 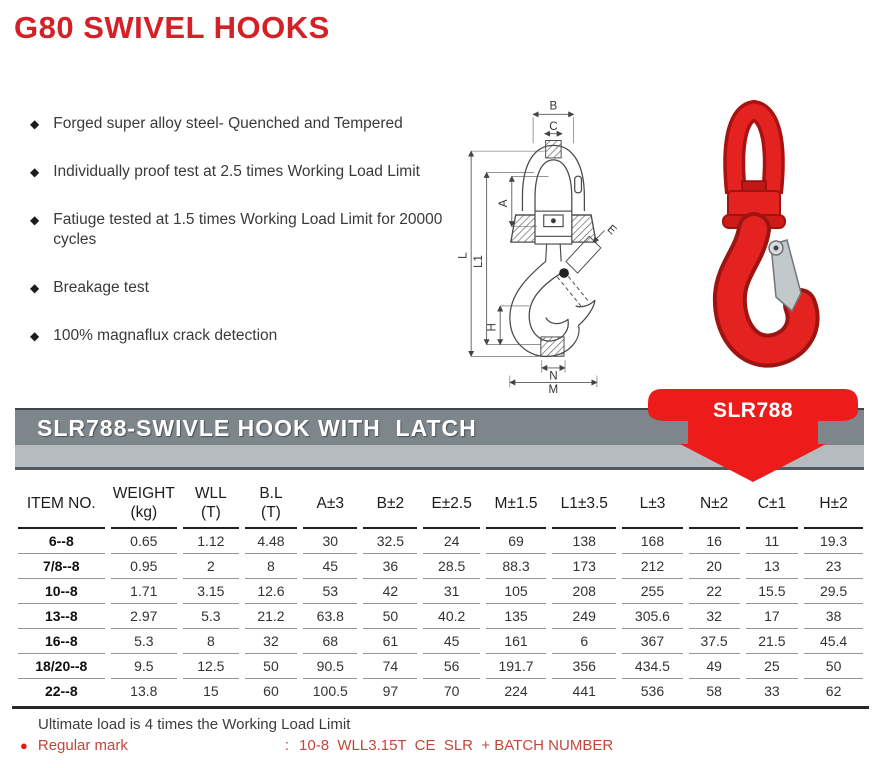 What do you see at coordinates (754, 148) in the screenshot?
I see `eyelet` at bounding box center [754, 148].